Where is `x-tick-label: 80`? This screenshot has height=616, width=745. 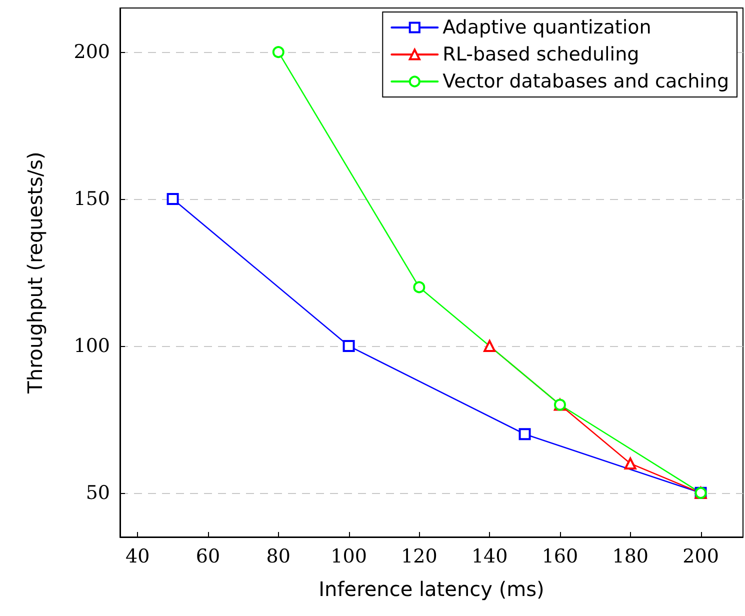 x-tick-label: 80 is located at coordinates (278, 557).